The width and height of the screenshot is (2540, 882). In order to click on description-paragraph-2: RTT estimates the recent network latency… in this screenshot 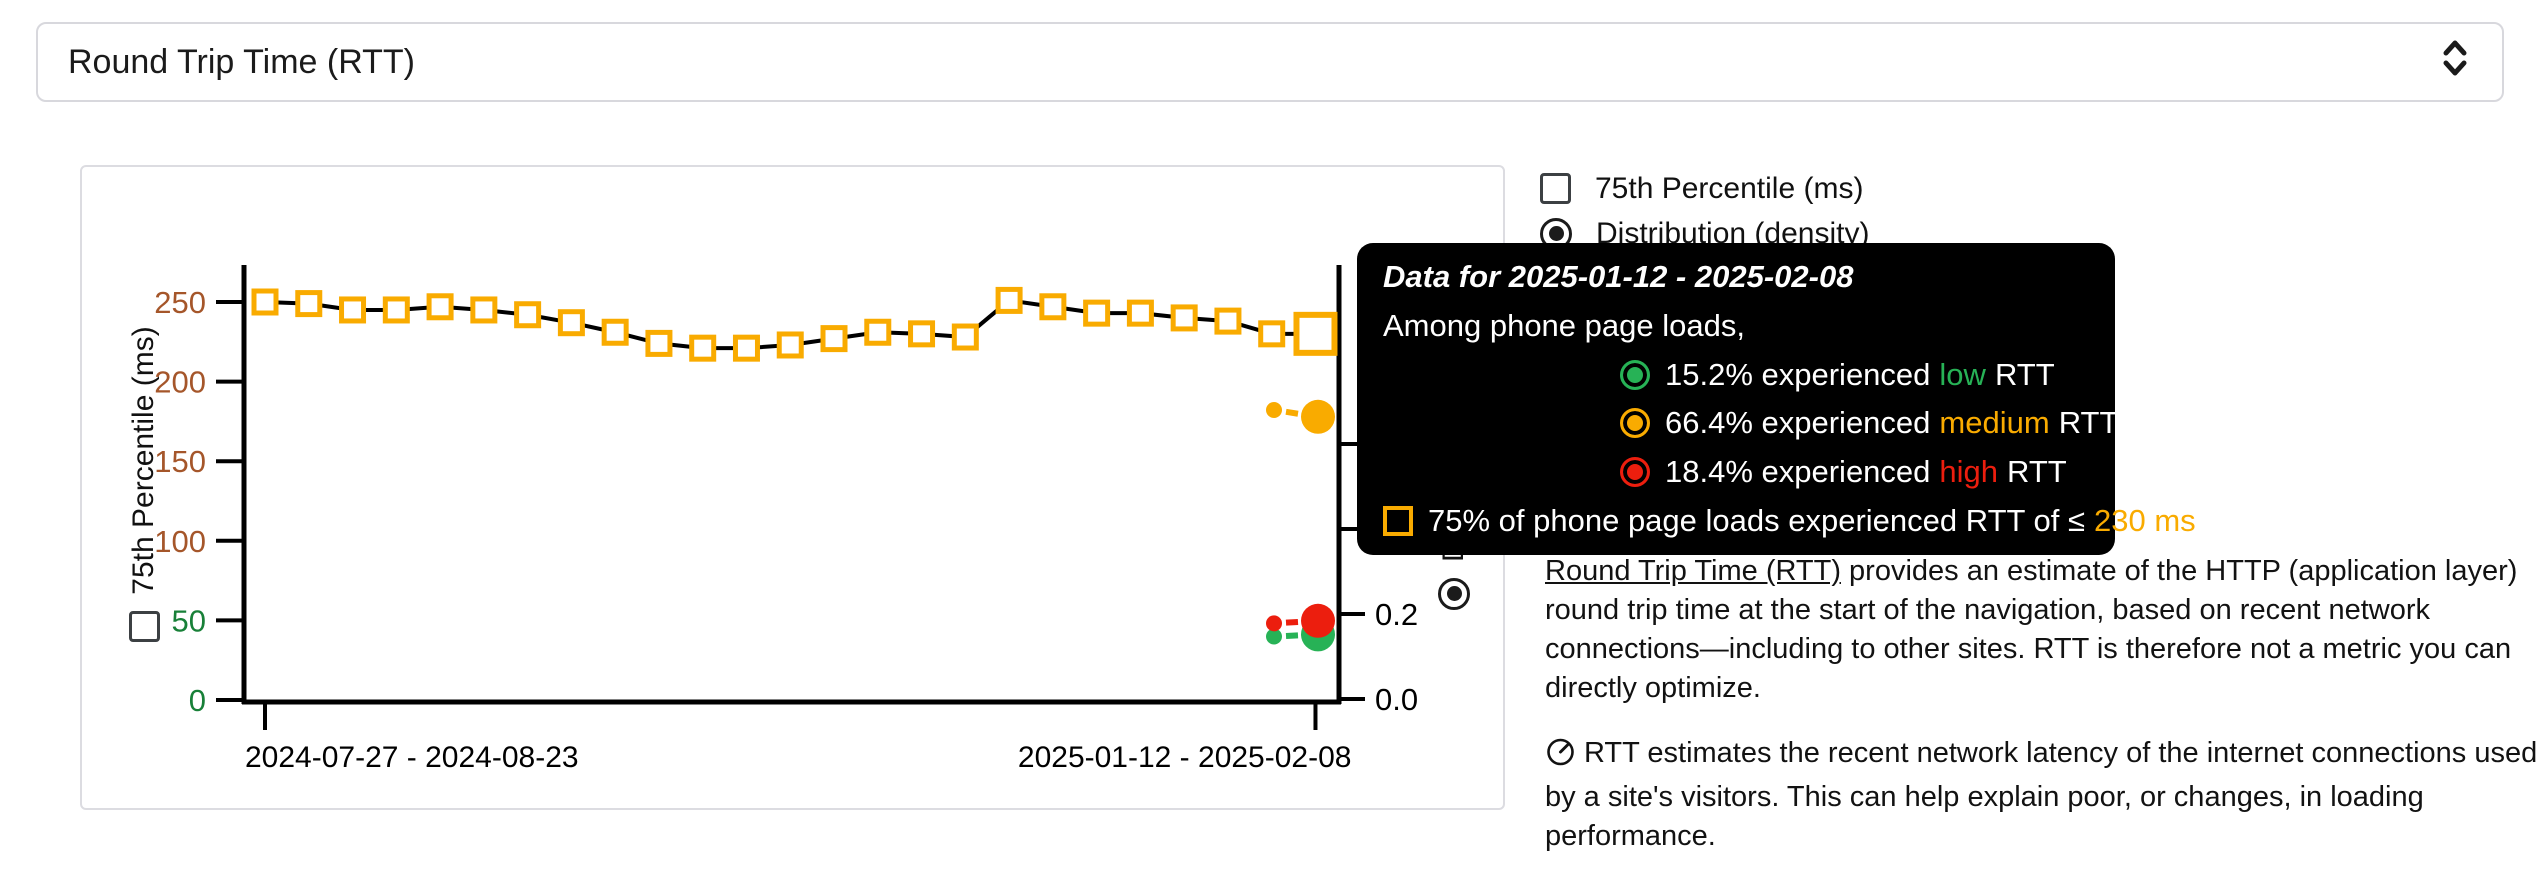, I will do `click(2042, 795)`.